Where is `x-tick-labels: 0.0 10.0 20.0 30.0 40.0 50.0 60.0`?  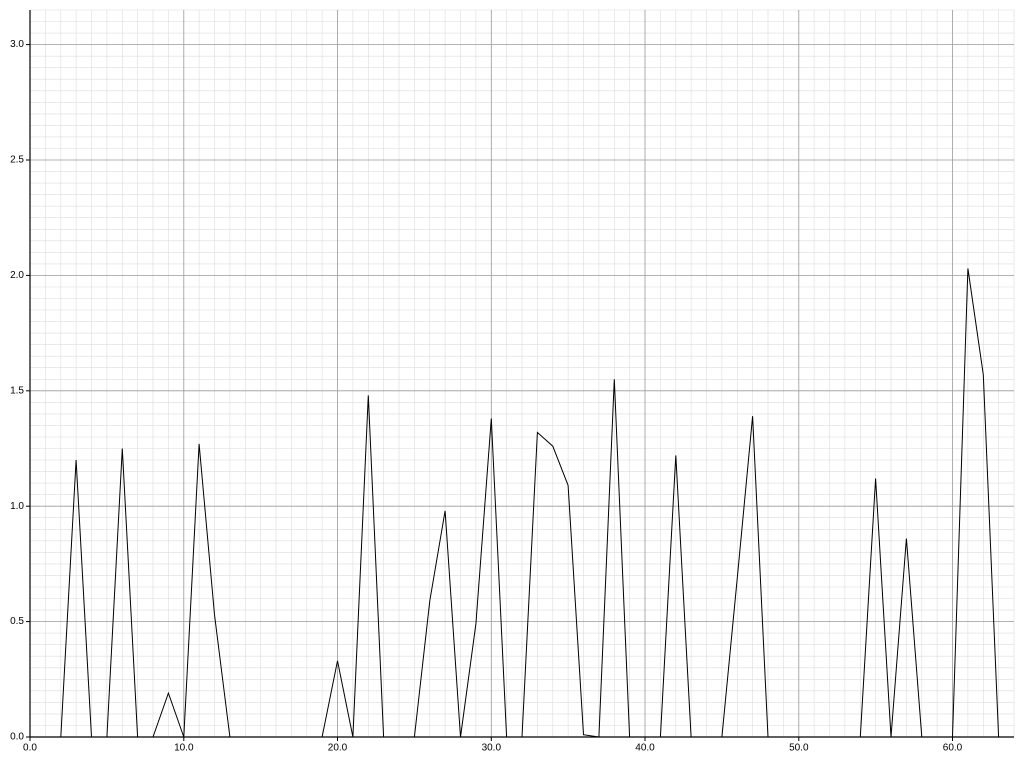 x-tick-labels: 0.0 10.0 20.0 30.0 40.0 50.0 60.0 is located at coordinates (493, 747).